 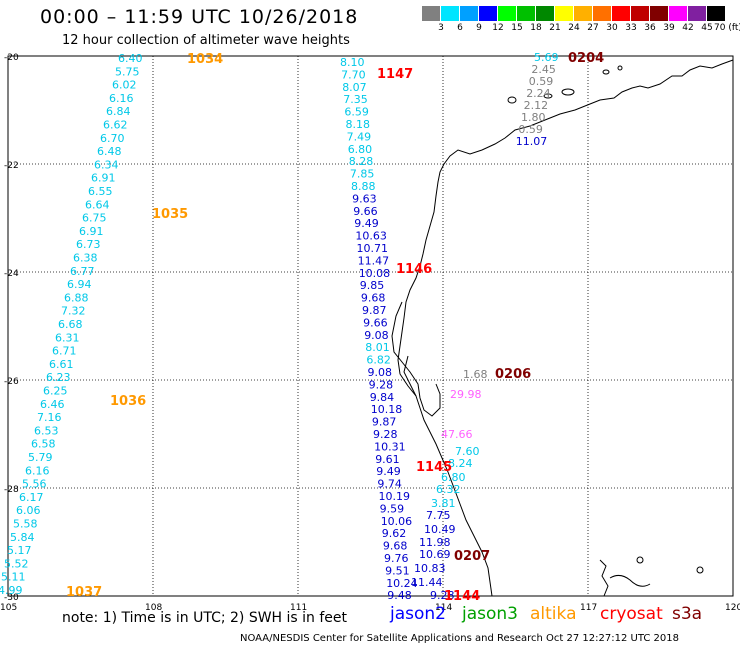 I want to click on track-value: 8.88, so click(x=363, y=186).